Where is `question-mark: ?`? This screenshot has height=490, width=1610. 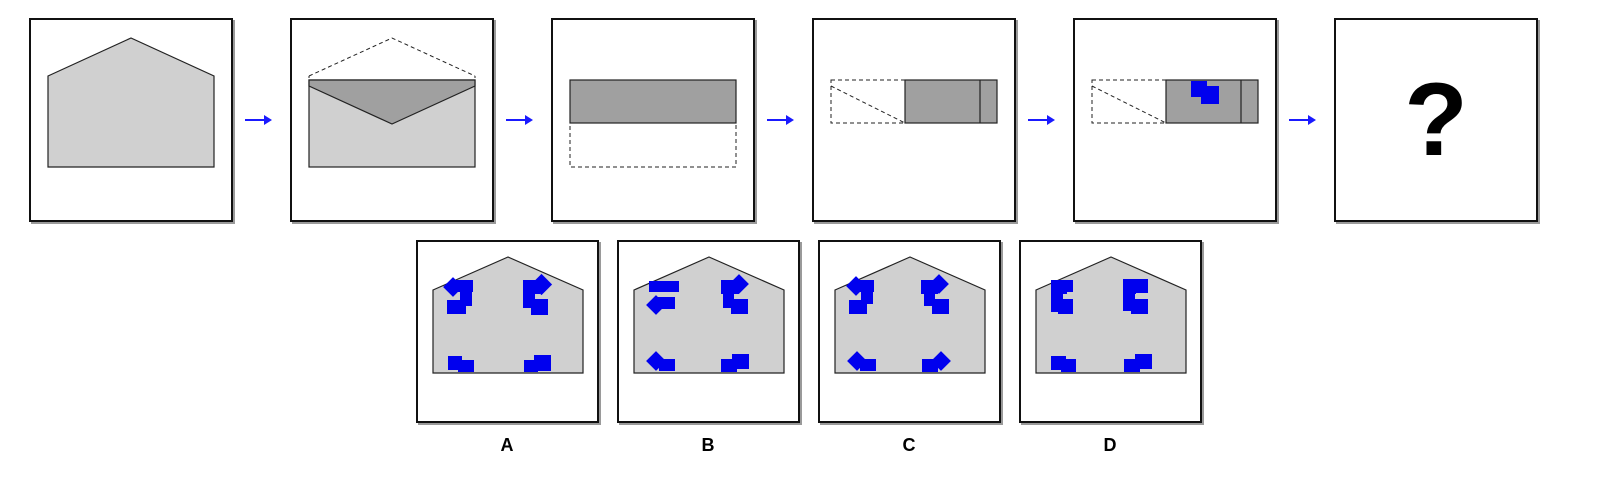
question-mark: ? is located at coordinates (1436, 119).